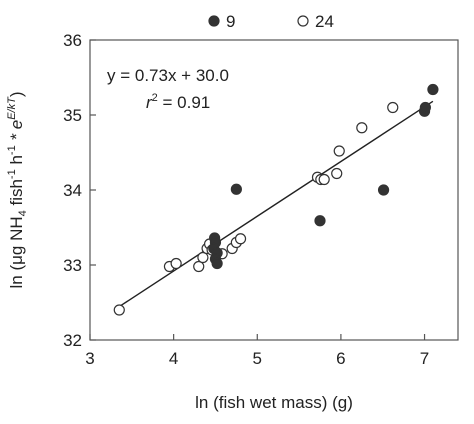  I want to click on r-squared: r2 = 0.91, so click(178, 102).